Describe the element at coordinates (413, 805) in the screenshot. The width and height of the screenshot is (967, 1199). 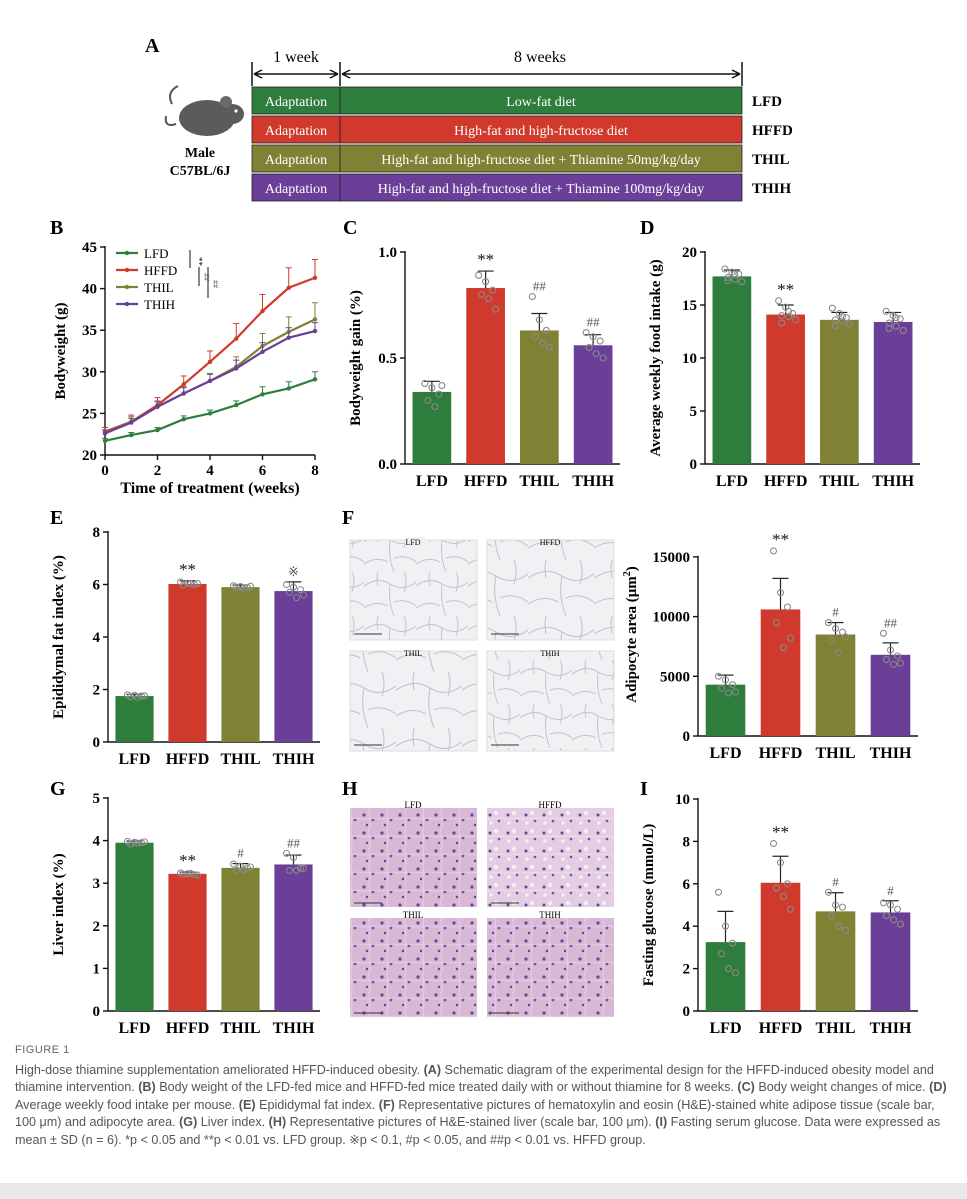
I see `micrograph-title-h-lfd: LFD` at that location.